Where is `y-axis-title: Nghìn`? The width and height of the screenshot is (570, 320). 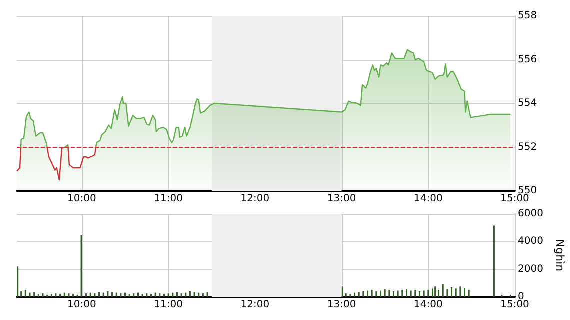
y-axis-title: Nghìn is located at coordinates (559, 255).